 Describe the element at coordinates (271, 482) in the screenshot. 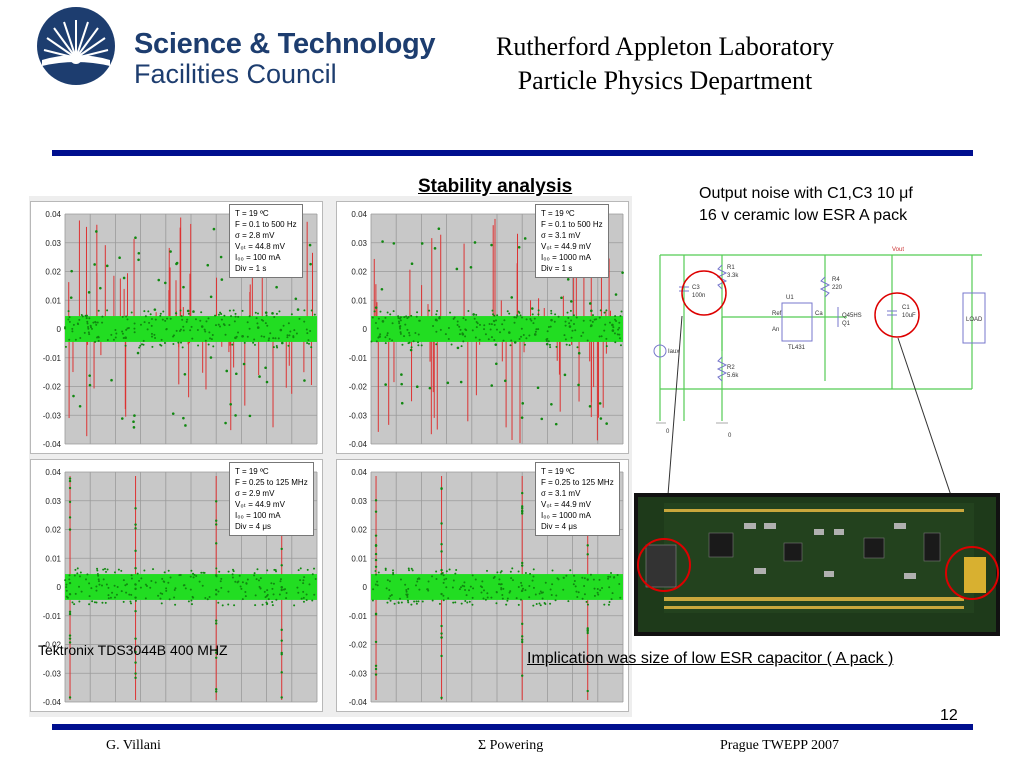

I see `scope-legend-line: F = 0.25 to 125 MHz` at that location.